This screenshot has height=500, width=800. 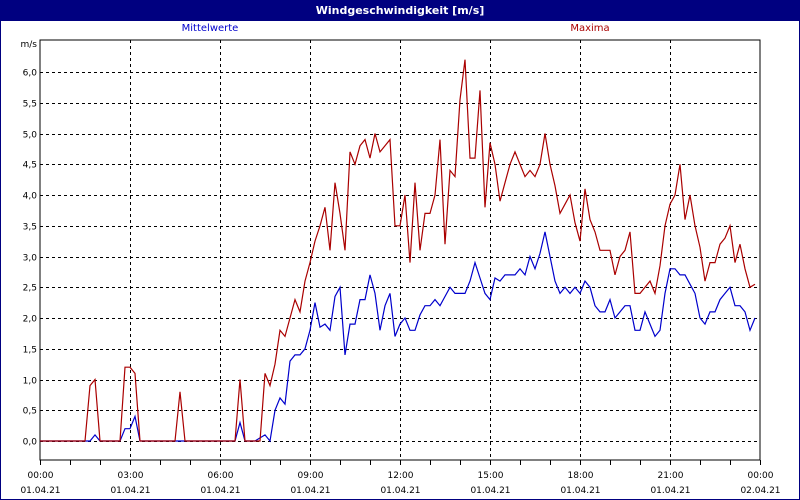 What do you see at coordinates (30, 289) in the screenshot?
I see `y-tick-label: 2,5` at bounding box center [30, 289].